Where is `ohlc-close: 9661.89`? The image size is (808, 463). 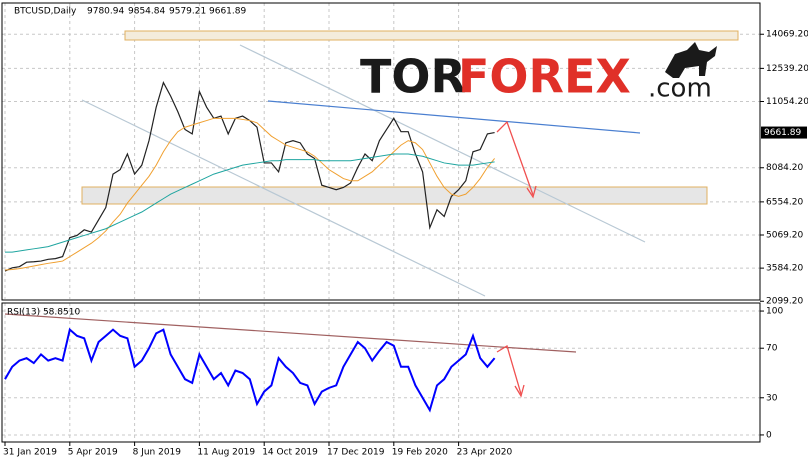
ohlc-close: 9661.89 is located at coordinates (227, 12).